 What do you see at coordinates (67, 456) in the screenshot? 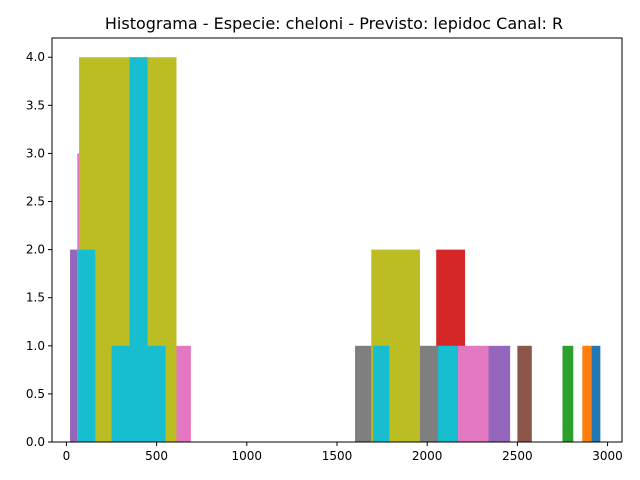
I see `x-tick-label-0: 0` at bounding box center [67, 456].